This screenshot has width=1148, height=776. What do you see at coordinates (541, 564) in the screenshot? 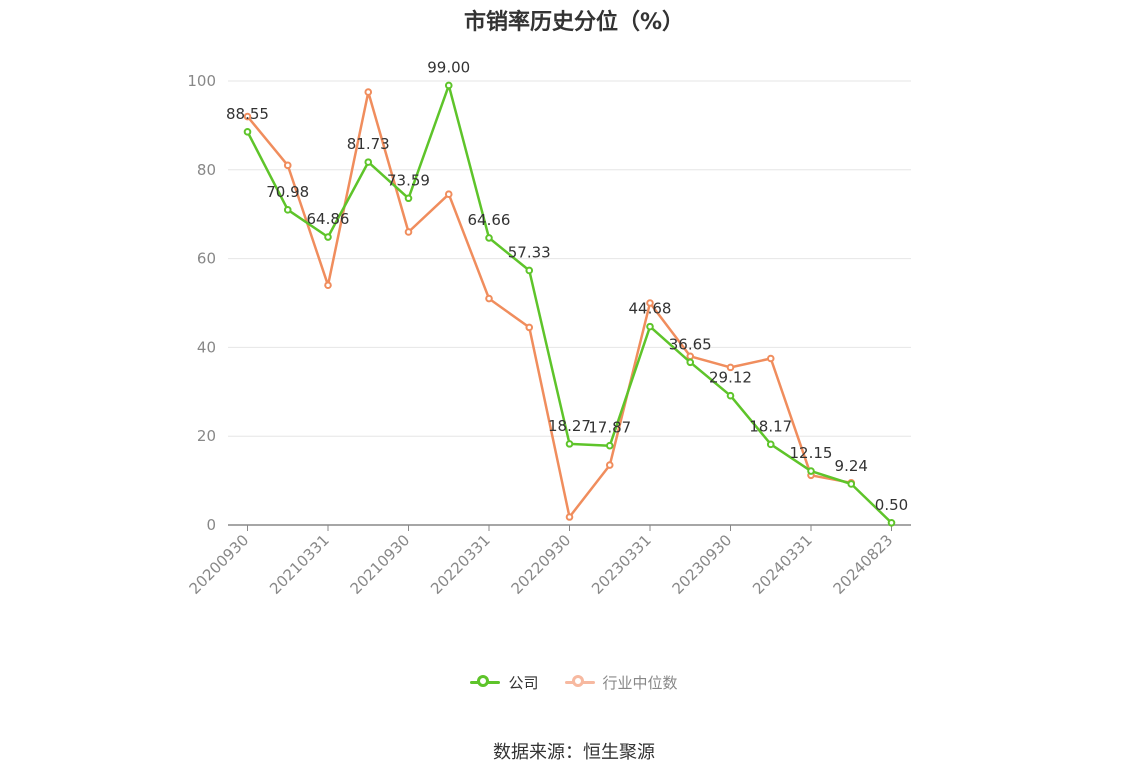
I see `x-tick-label-20220930: 20220930` at bounding box center [541, 564].